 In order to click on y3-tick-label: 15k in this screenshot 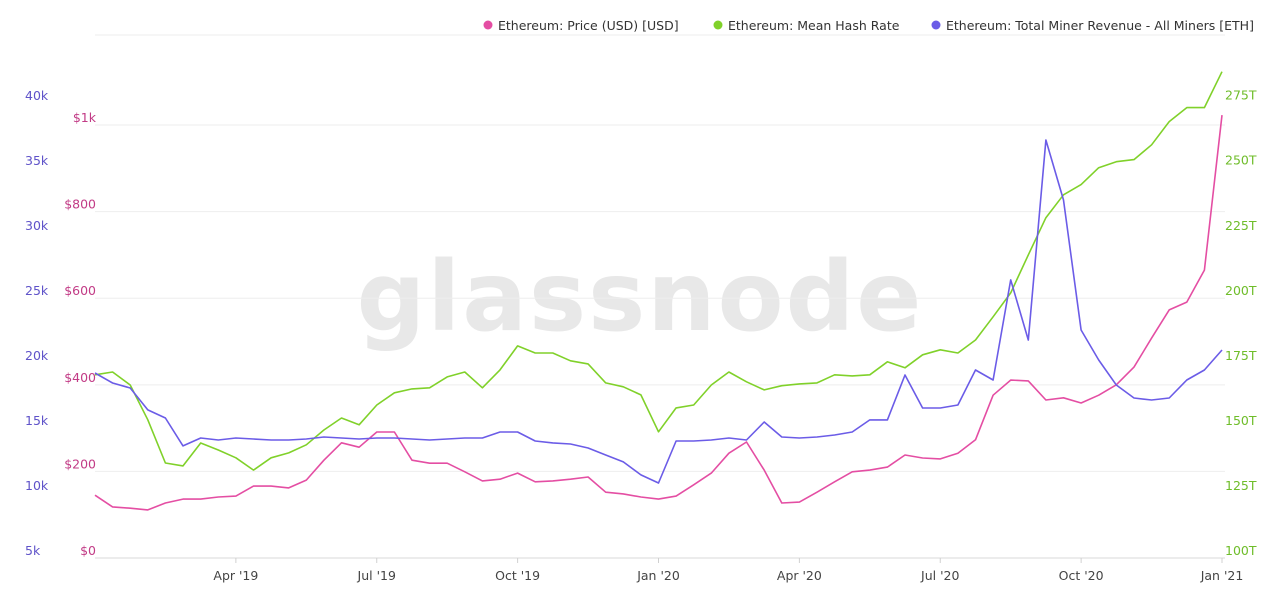, I will do `click(37, 420)`.